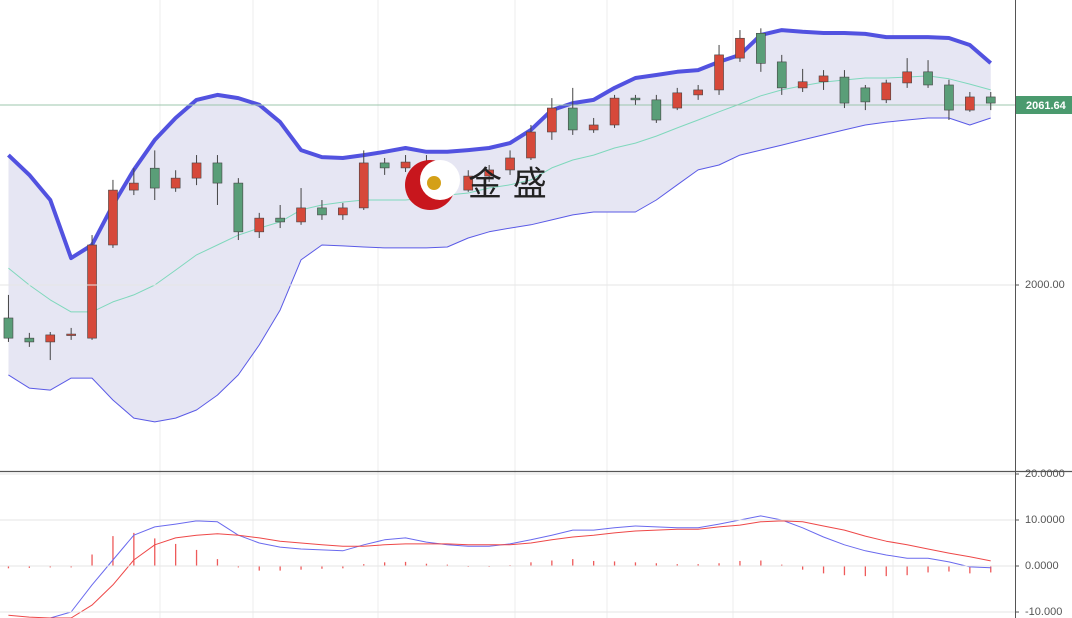 This screenshot has height=618, width=1072. Describe the element at coordinates (507, 185) in the screenshot. I see `watermark: 金 盛` at that location.